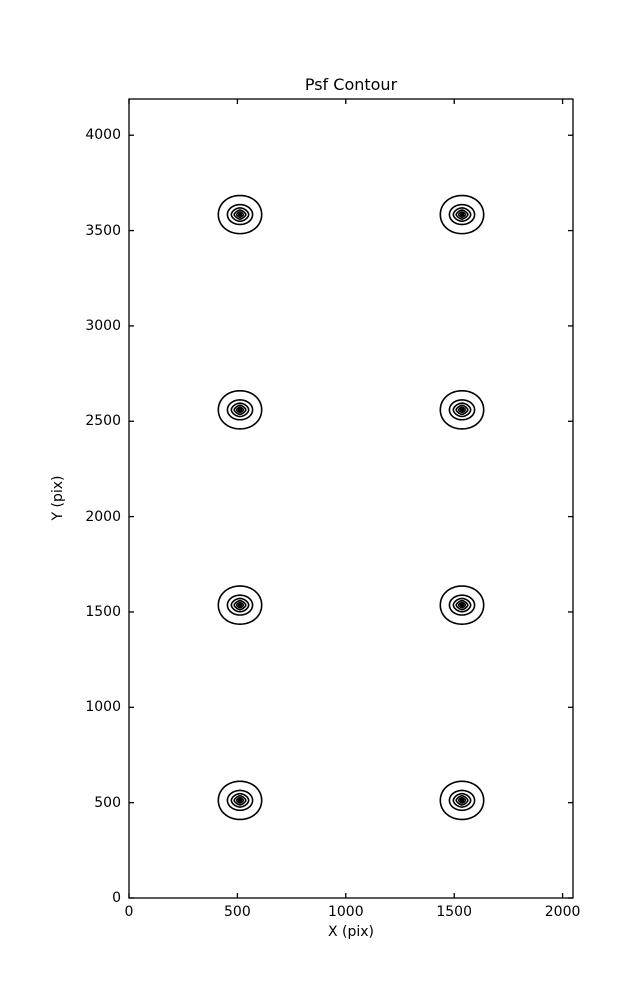  Describe the element at coordinates (562, 912) in the screenshot. I see `x-tick-label: 2000` at that location.